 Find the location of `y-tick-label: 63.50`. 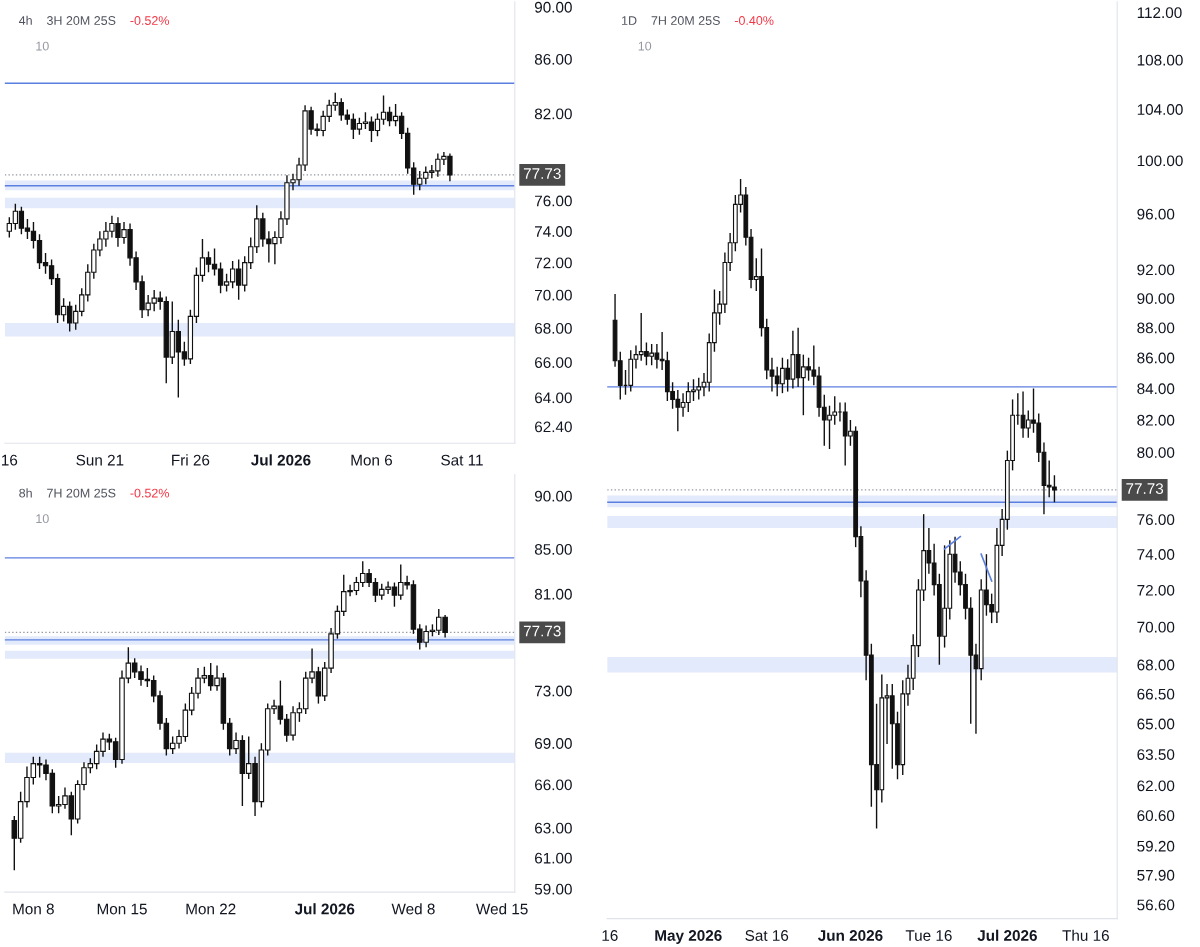

y-tick-label: 63.50 is located at coordinates (1156, 754).